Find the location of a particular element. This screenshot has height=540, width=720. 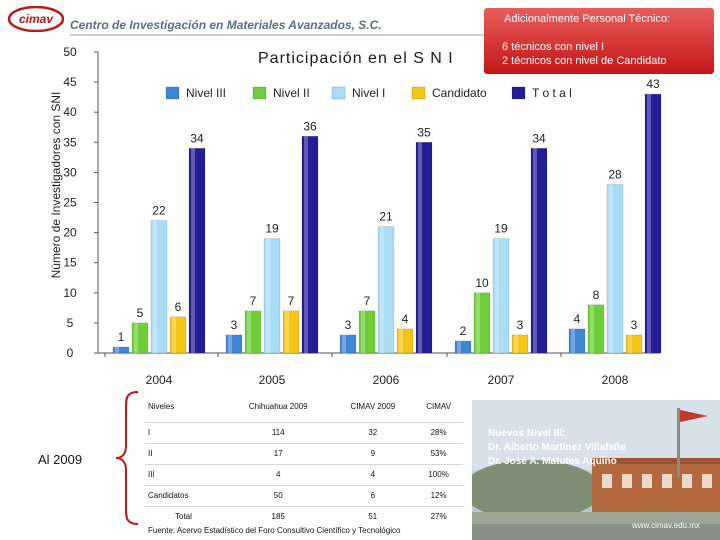

y-tick-label: 5 is located at coordinates (70, 323).